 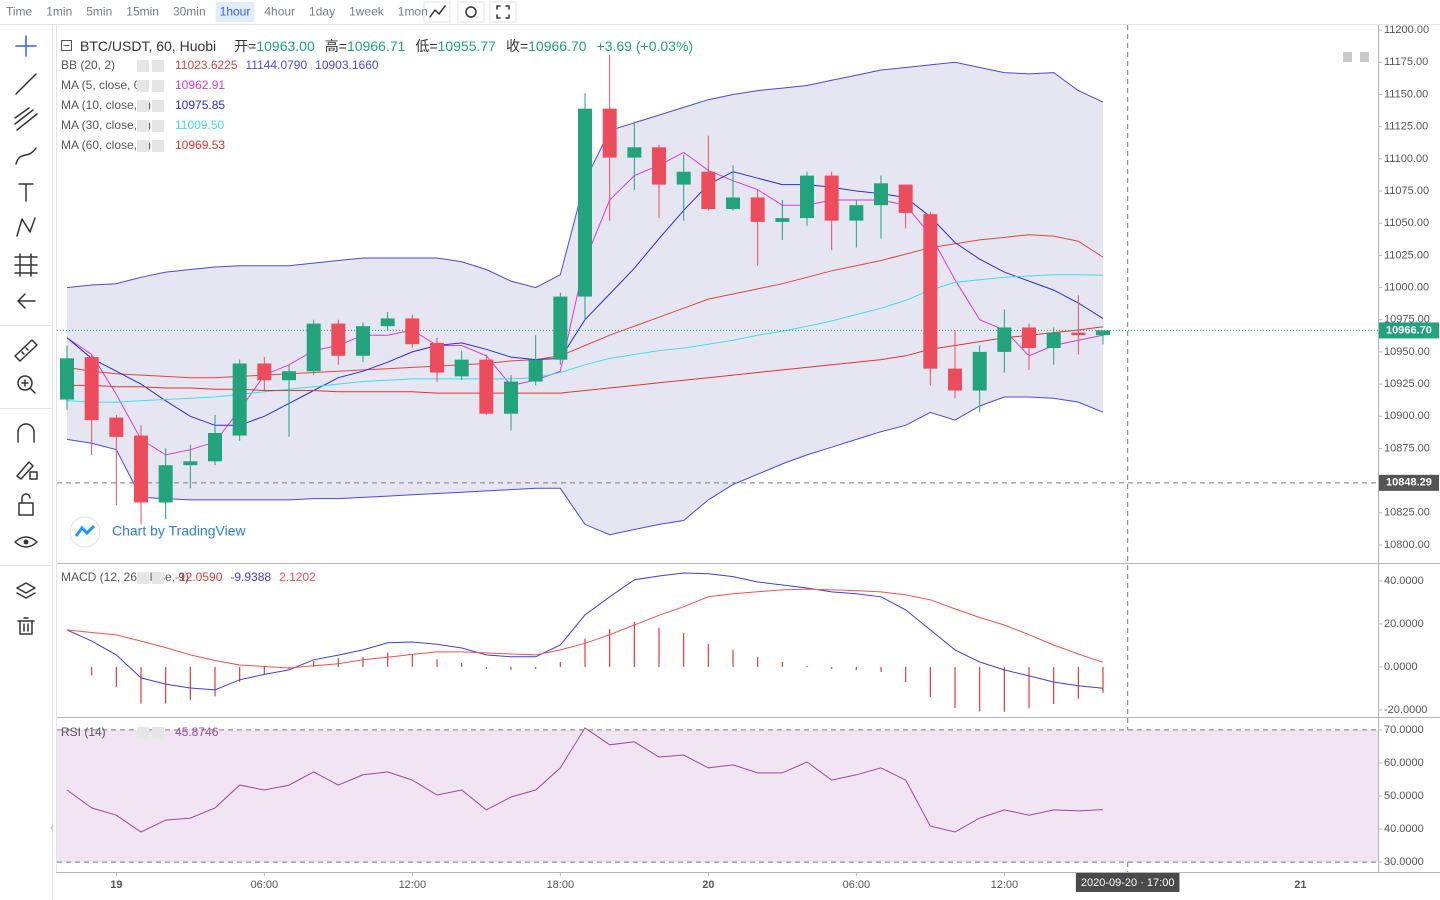 I want to click on chart-style-button, so click(x=437, y=12).